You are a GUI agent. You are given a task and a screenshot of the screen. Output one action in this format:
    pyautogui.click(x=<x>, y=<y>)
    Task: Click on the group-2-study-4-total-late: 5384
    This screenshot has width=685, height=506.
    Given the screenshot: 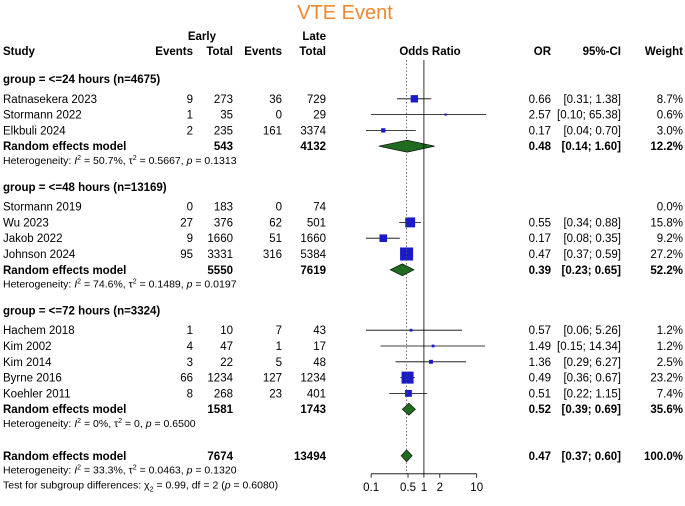 What is the action you would take?
    pyautogui.click(x=313, y=255)
    